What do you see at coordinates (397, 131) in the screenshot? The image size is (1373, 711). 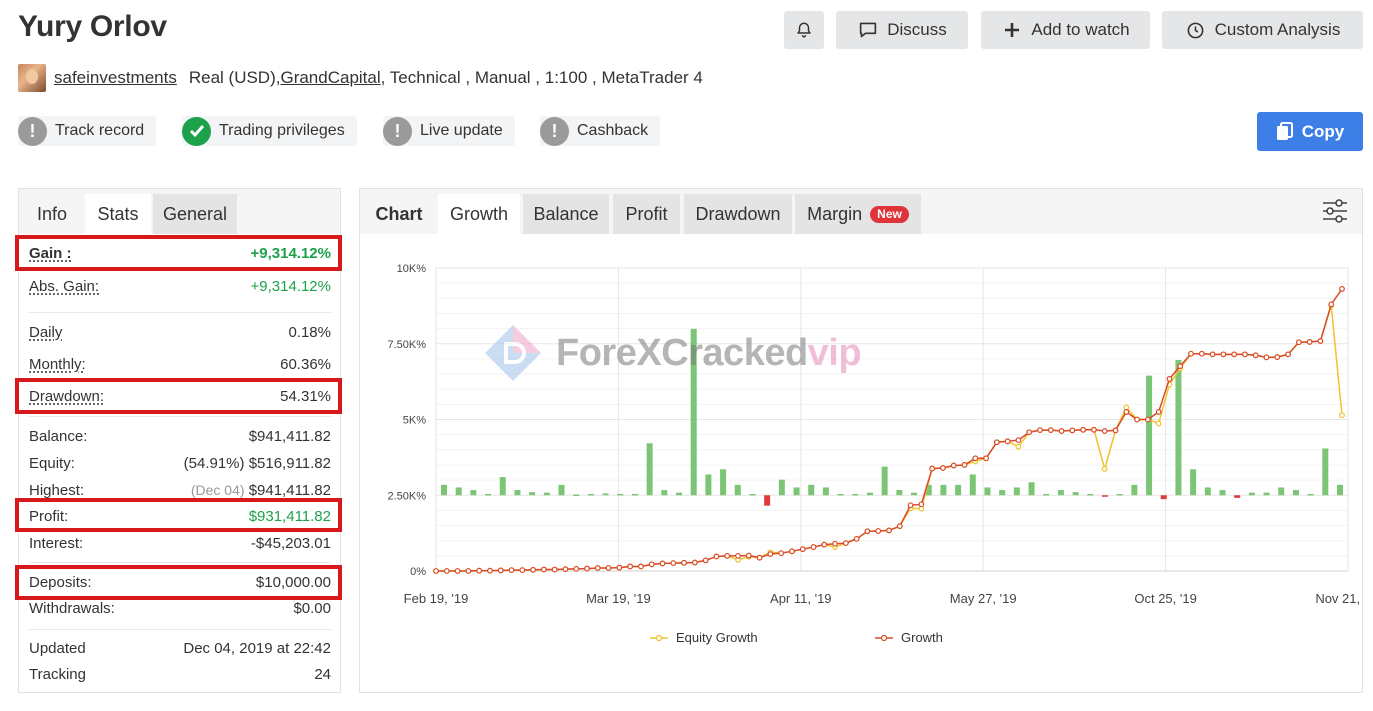 I see `exclamation-icon: !` at bounding box center [397, 131].